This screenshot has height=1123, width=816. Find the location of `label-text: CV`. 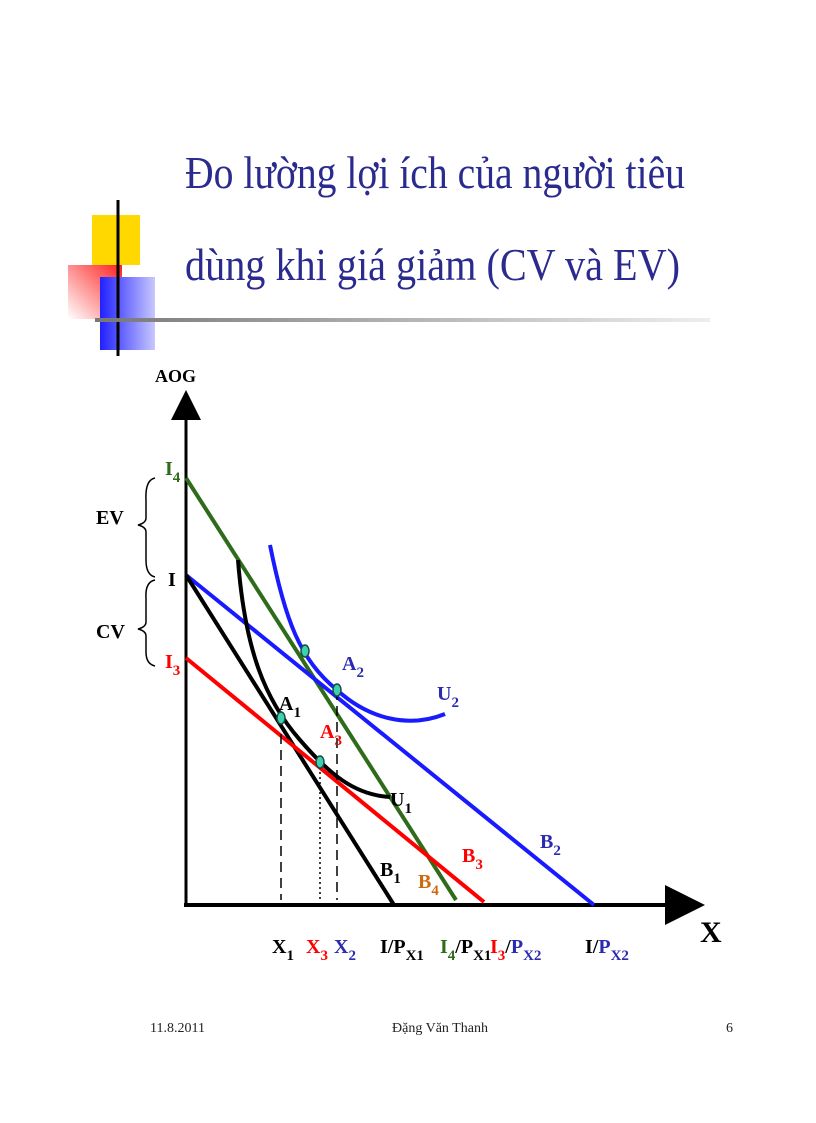

label-text: CV is located at coordinates (110, 632).